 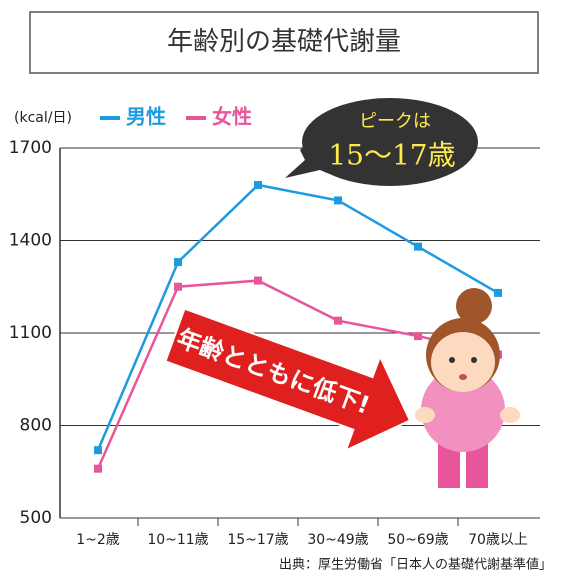 What do you see at coordinates (43, 118) in the screenshot?
I see `y-unit: (kcal/日)` at bounding box center [43, 118].